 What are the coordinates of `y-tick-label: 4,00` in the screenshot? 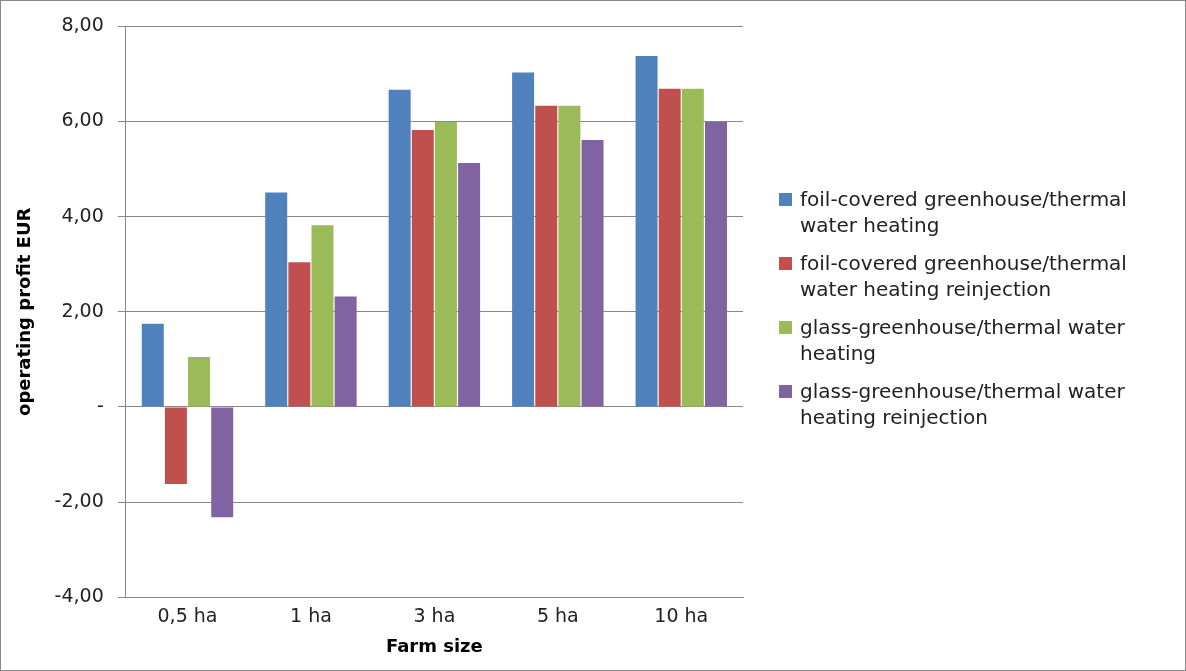 It's located at (82, 214).